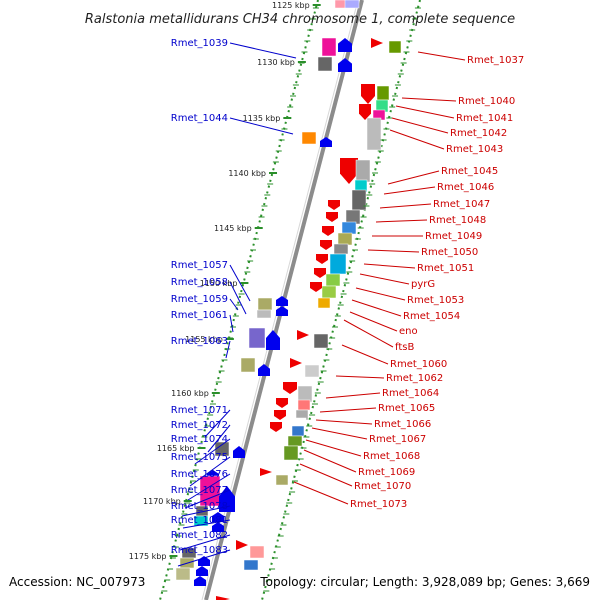 This screenshot has height=600, width=600. Describe the element at coordinates (276, 62) in the screenshot. I see `kbp-label: 1130 kbp` at that location.